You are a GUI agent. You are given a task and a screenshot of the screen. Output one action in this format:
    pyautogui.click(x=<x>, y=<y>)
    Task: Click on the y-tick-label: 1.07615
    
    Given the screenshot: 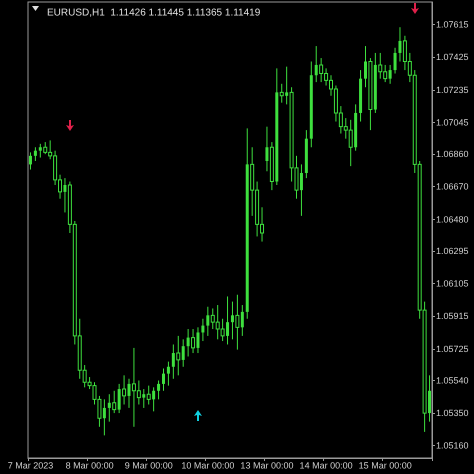 What is the action you would take?
    pyautogui.click(x=452, y=25)
    